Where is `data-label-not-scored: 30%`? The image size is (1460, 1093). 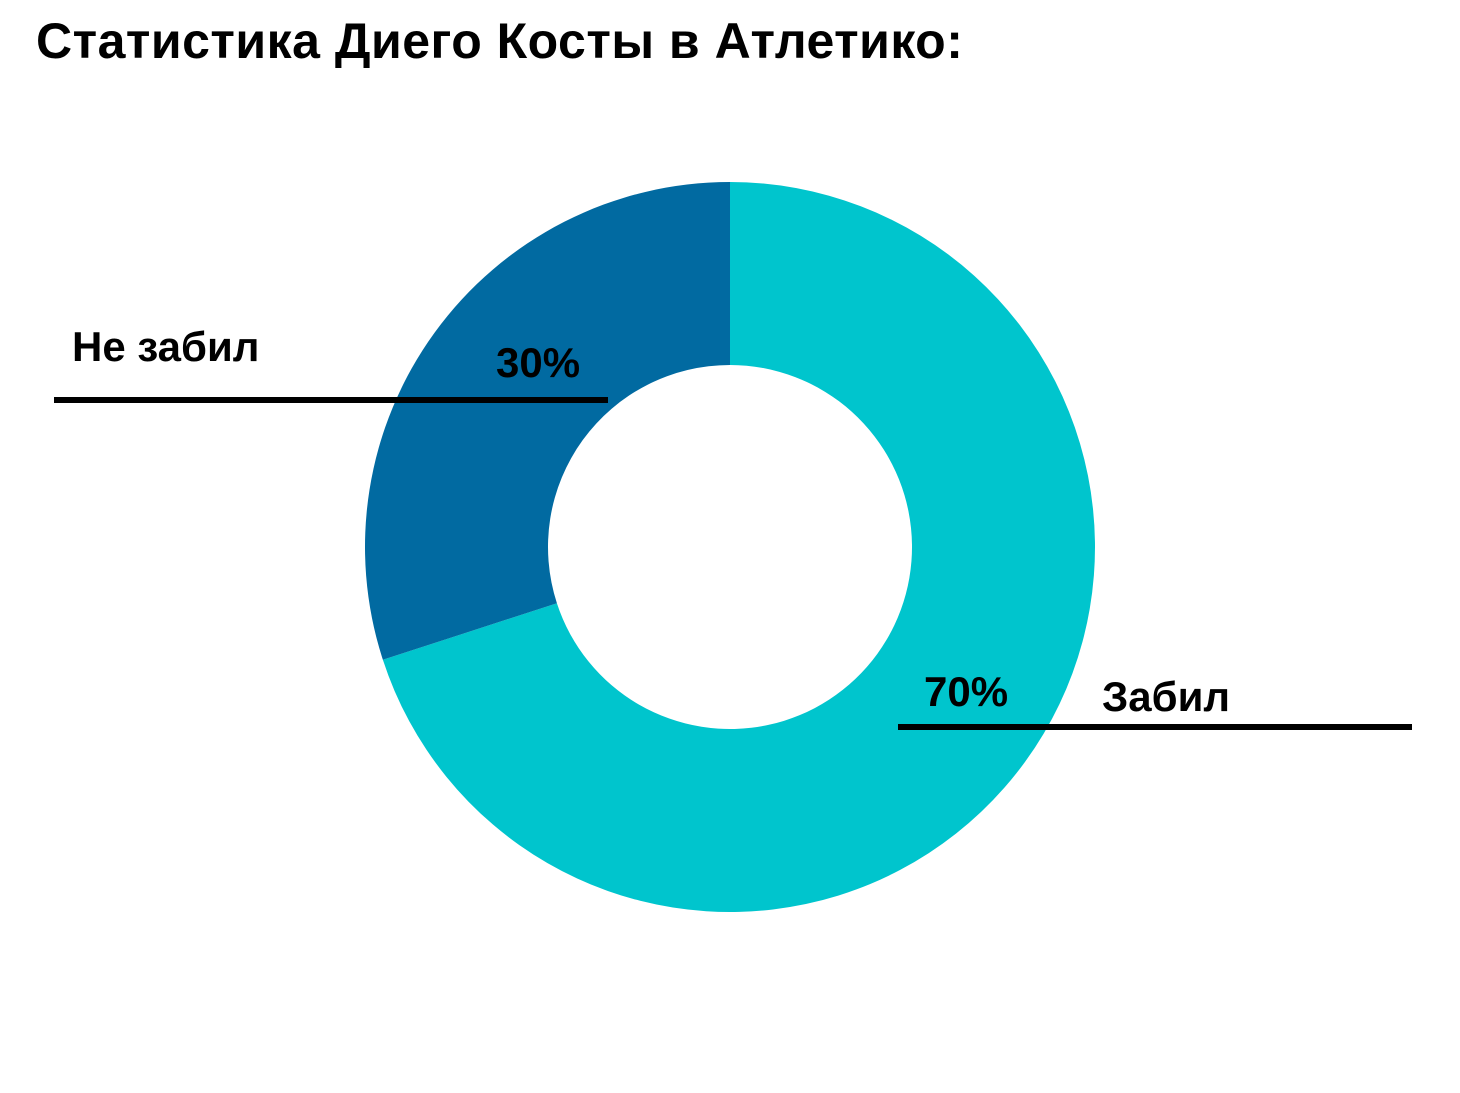
data-label-not-scored: 30% is located at coordinates (538, 362).